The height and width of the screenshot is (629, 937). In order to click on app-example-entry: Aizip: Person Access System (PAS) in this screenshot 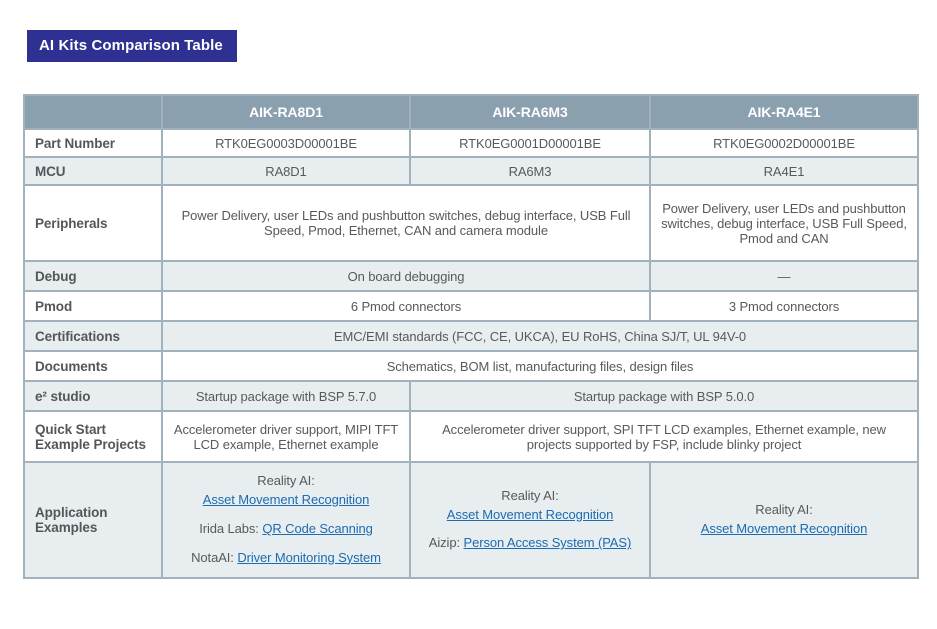, I will do `click(530, 543)`.